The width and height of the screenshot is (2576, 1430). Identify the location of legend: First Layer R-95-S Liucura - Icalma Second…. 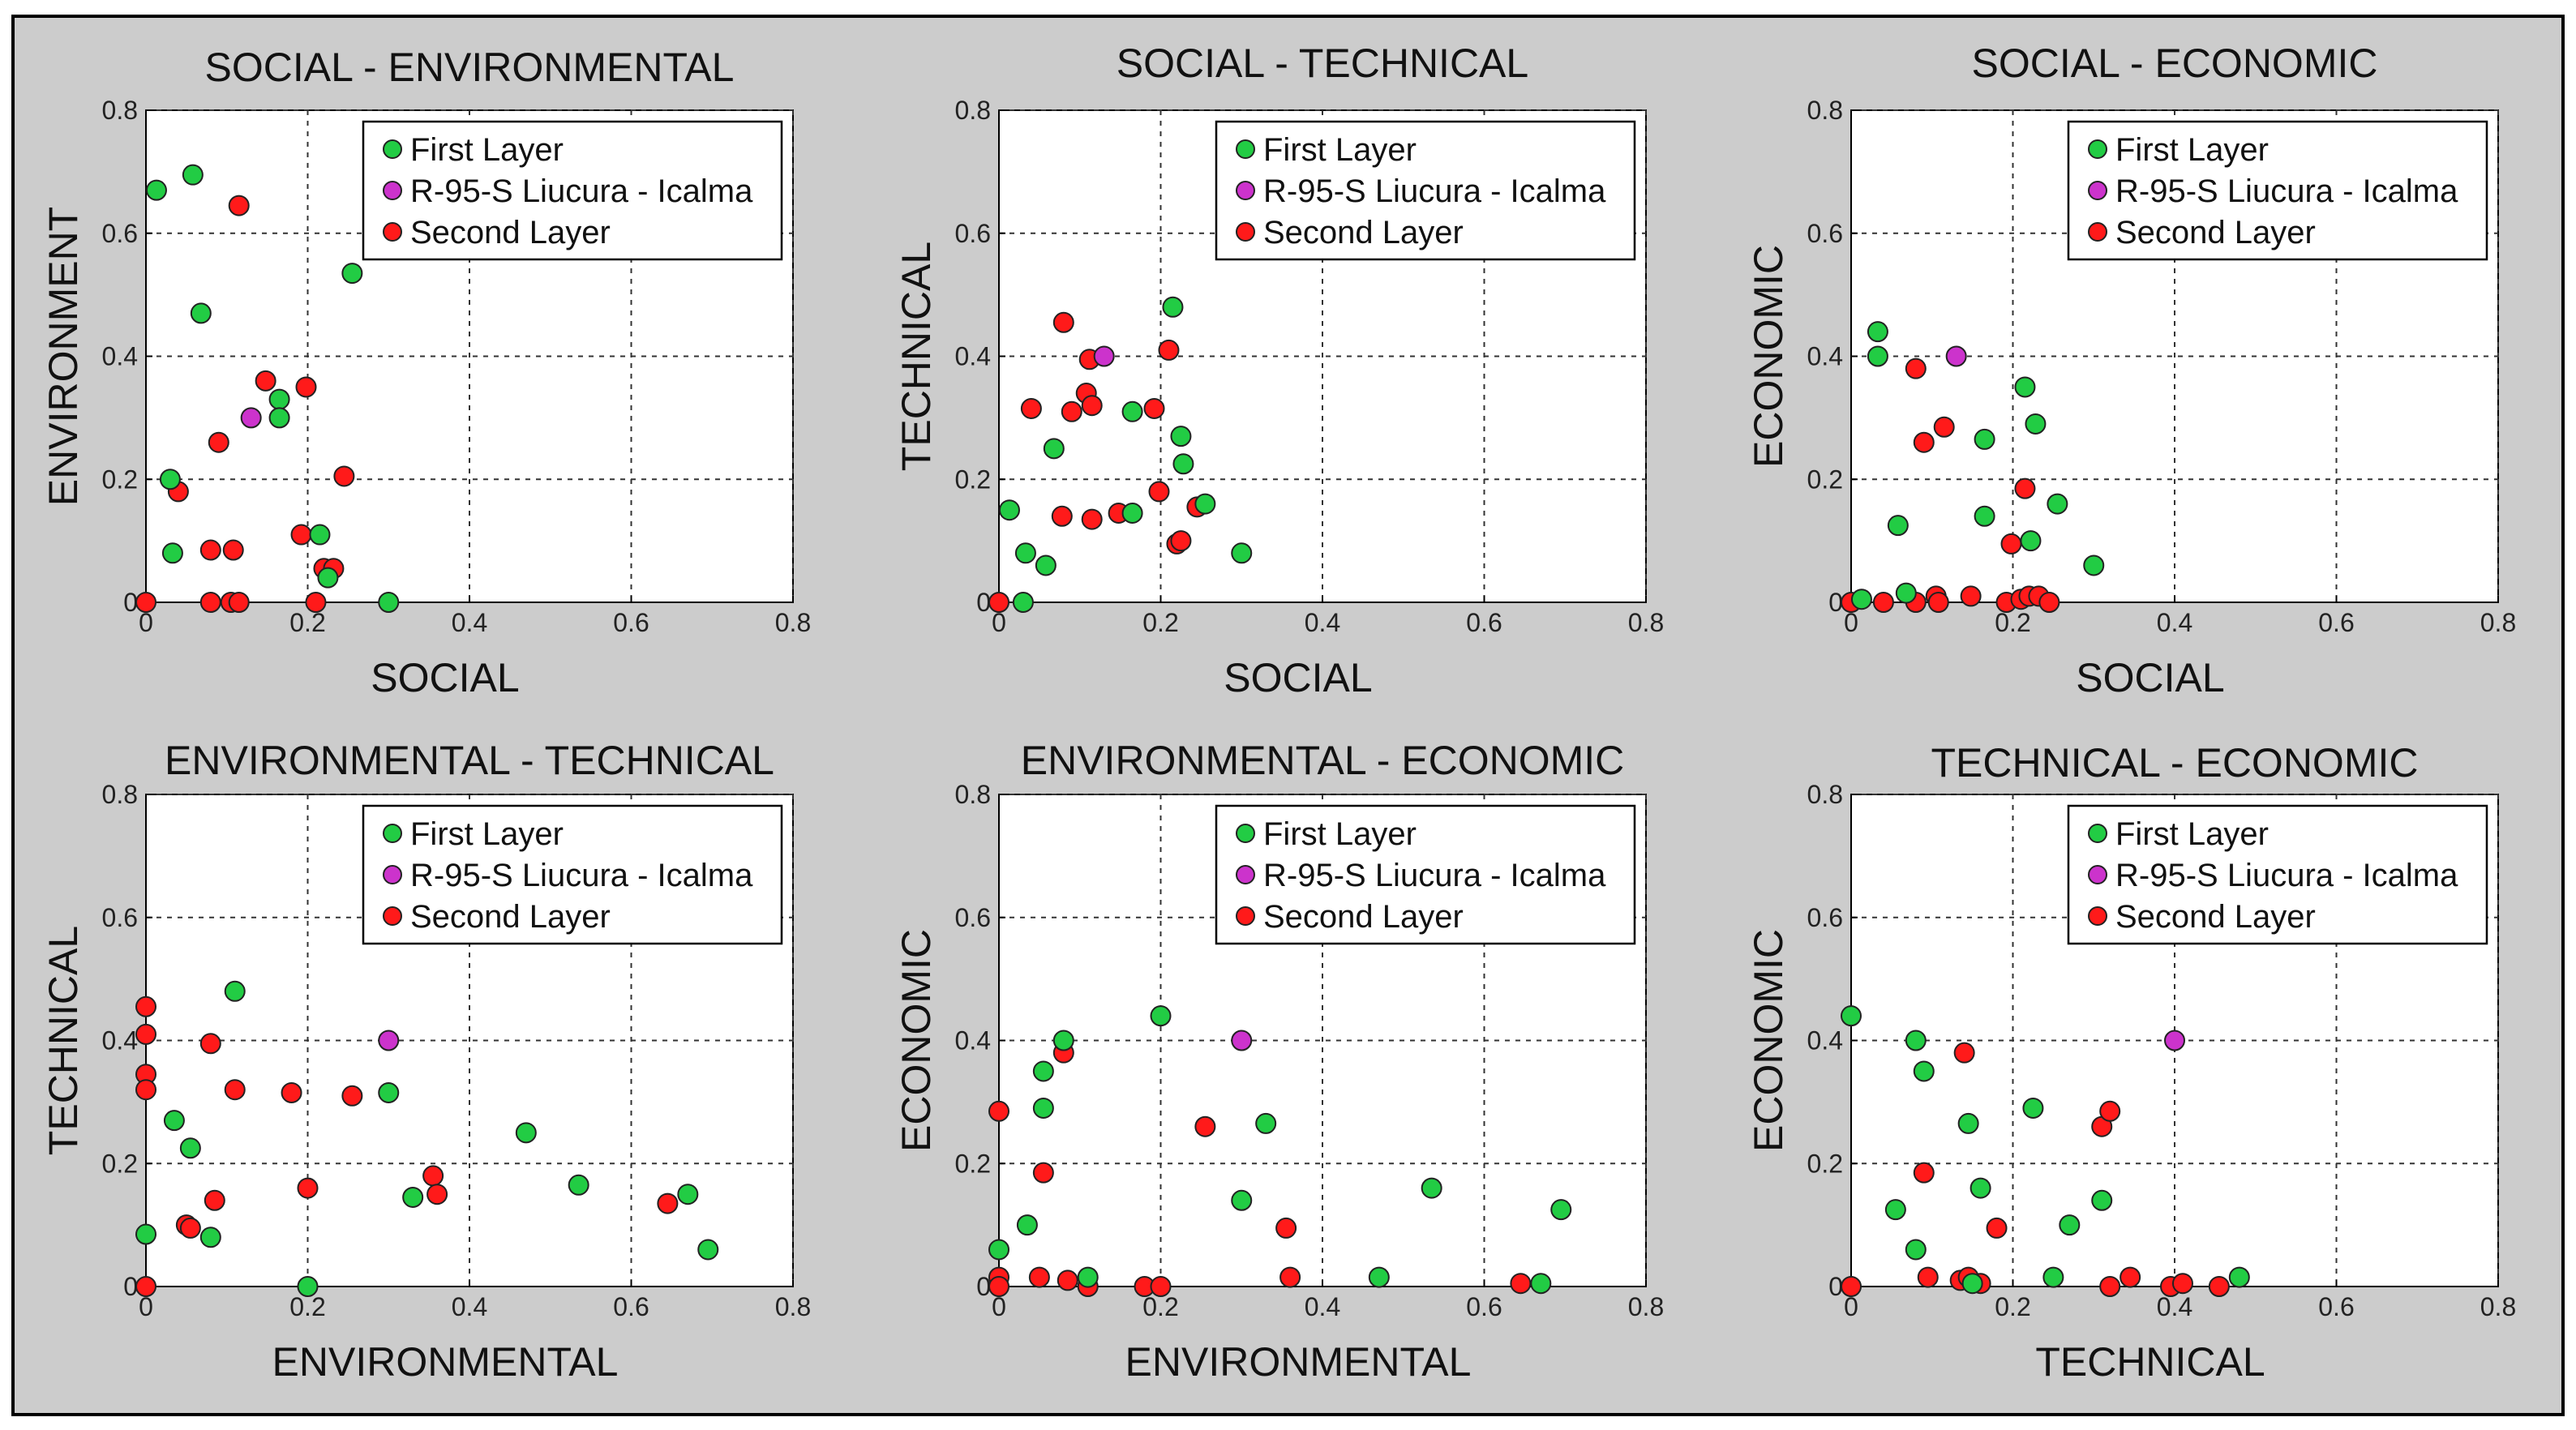
(572, 190).